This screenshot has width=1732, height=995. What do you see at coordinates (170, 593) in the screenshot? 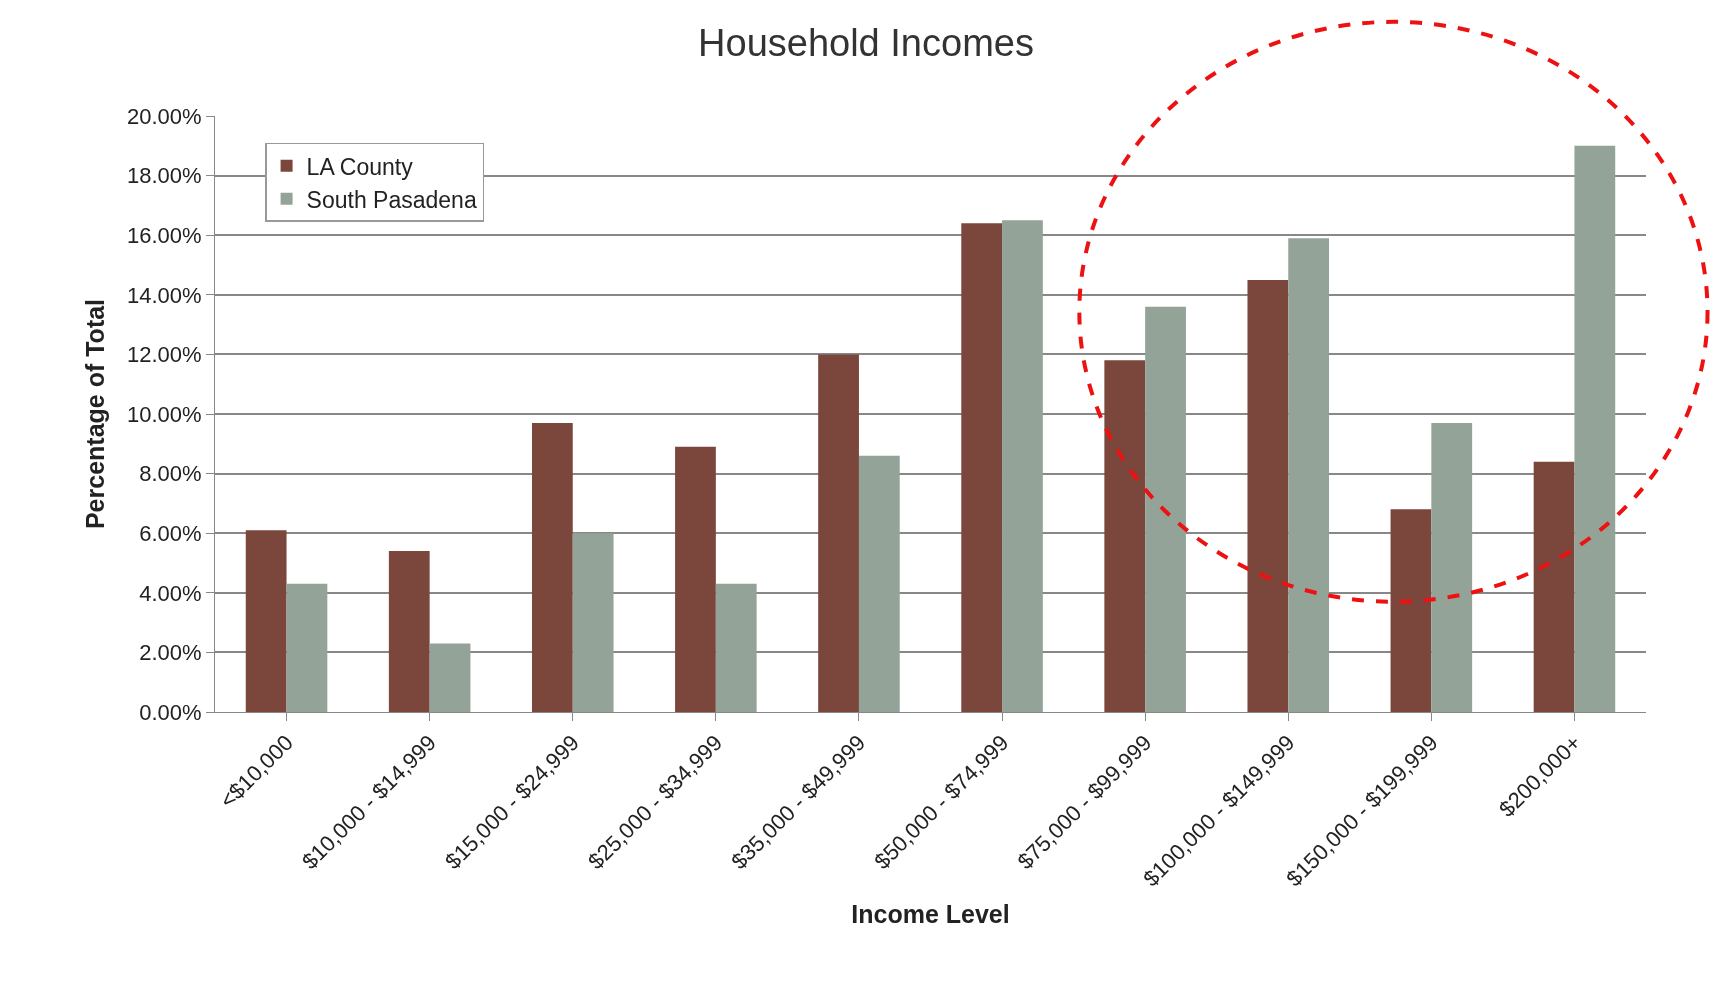
I see `y-tick-label: 4.00%` at bounding box center [170, 593].